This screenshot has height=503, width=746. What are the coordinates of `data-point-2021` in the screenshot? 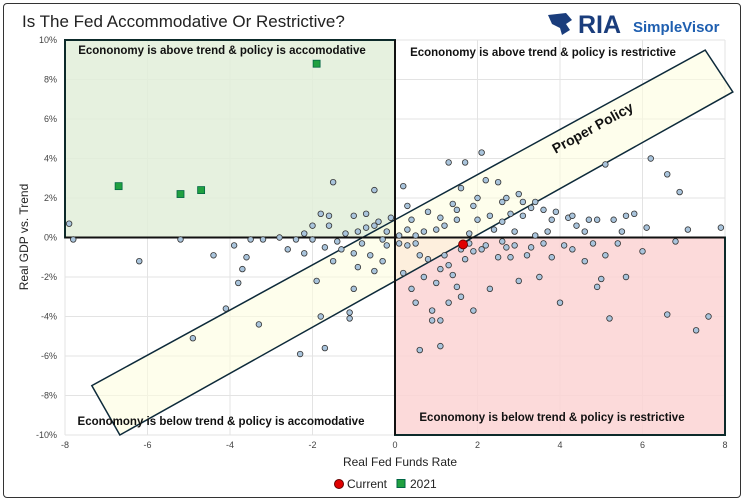 It's located at (180, 194).